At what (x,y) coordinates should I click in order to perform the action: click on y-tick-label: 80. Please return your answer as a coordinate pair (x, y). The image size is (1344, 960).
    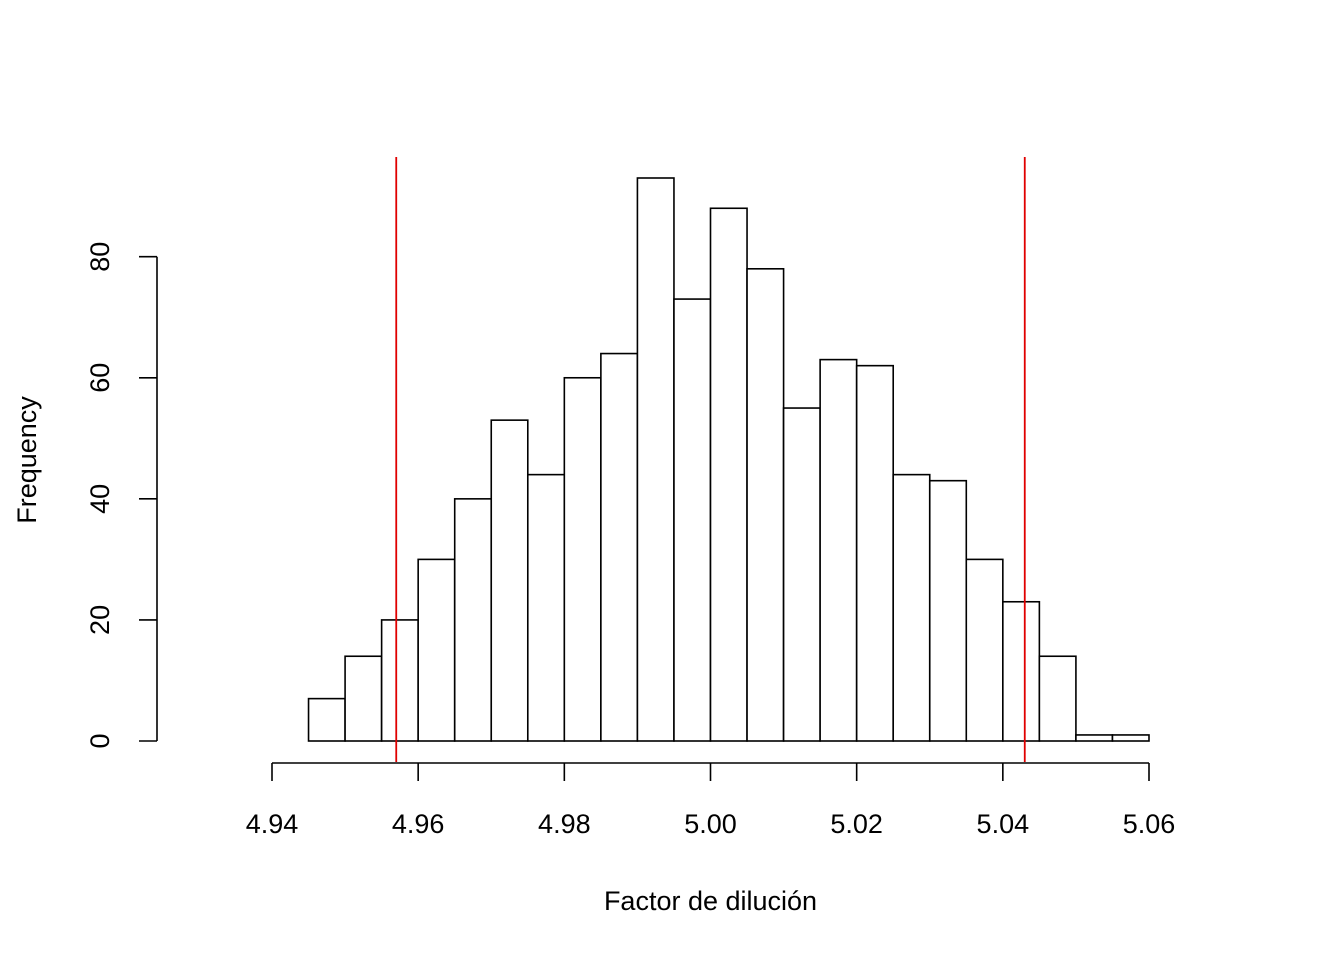
    Looking at the image, I should click on (100, 257).